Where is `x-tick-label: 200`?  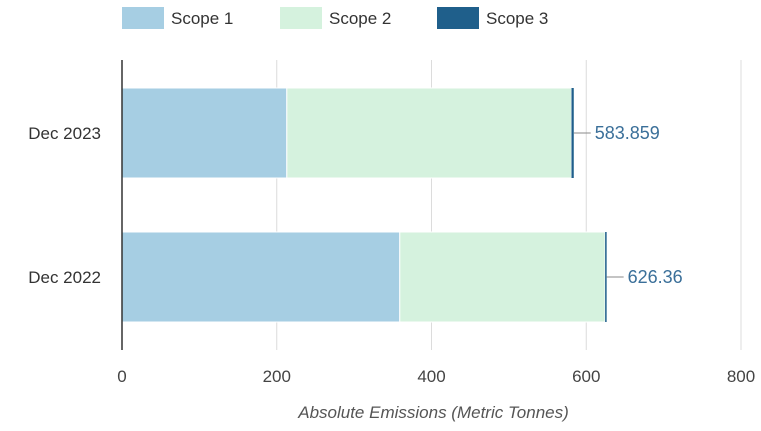 x-tick-label: 200 is located at coordinates (277, 376).